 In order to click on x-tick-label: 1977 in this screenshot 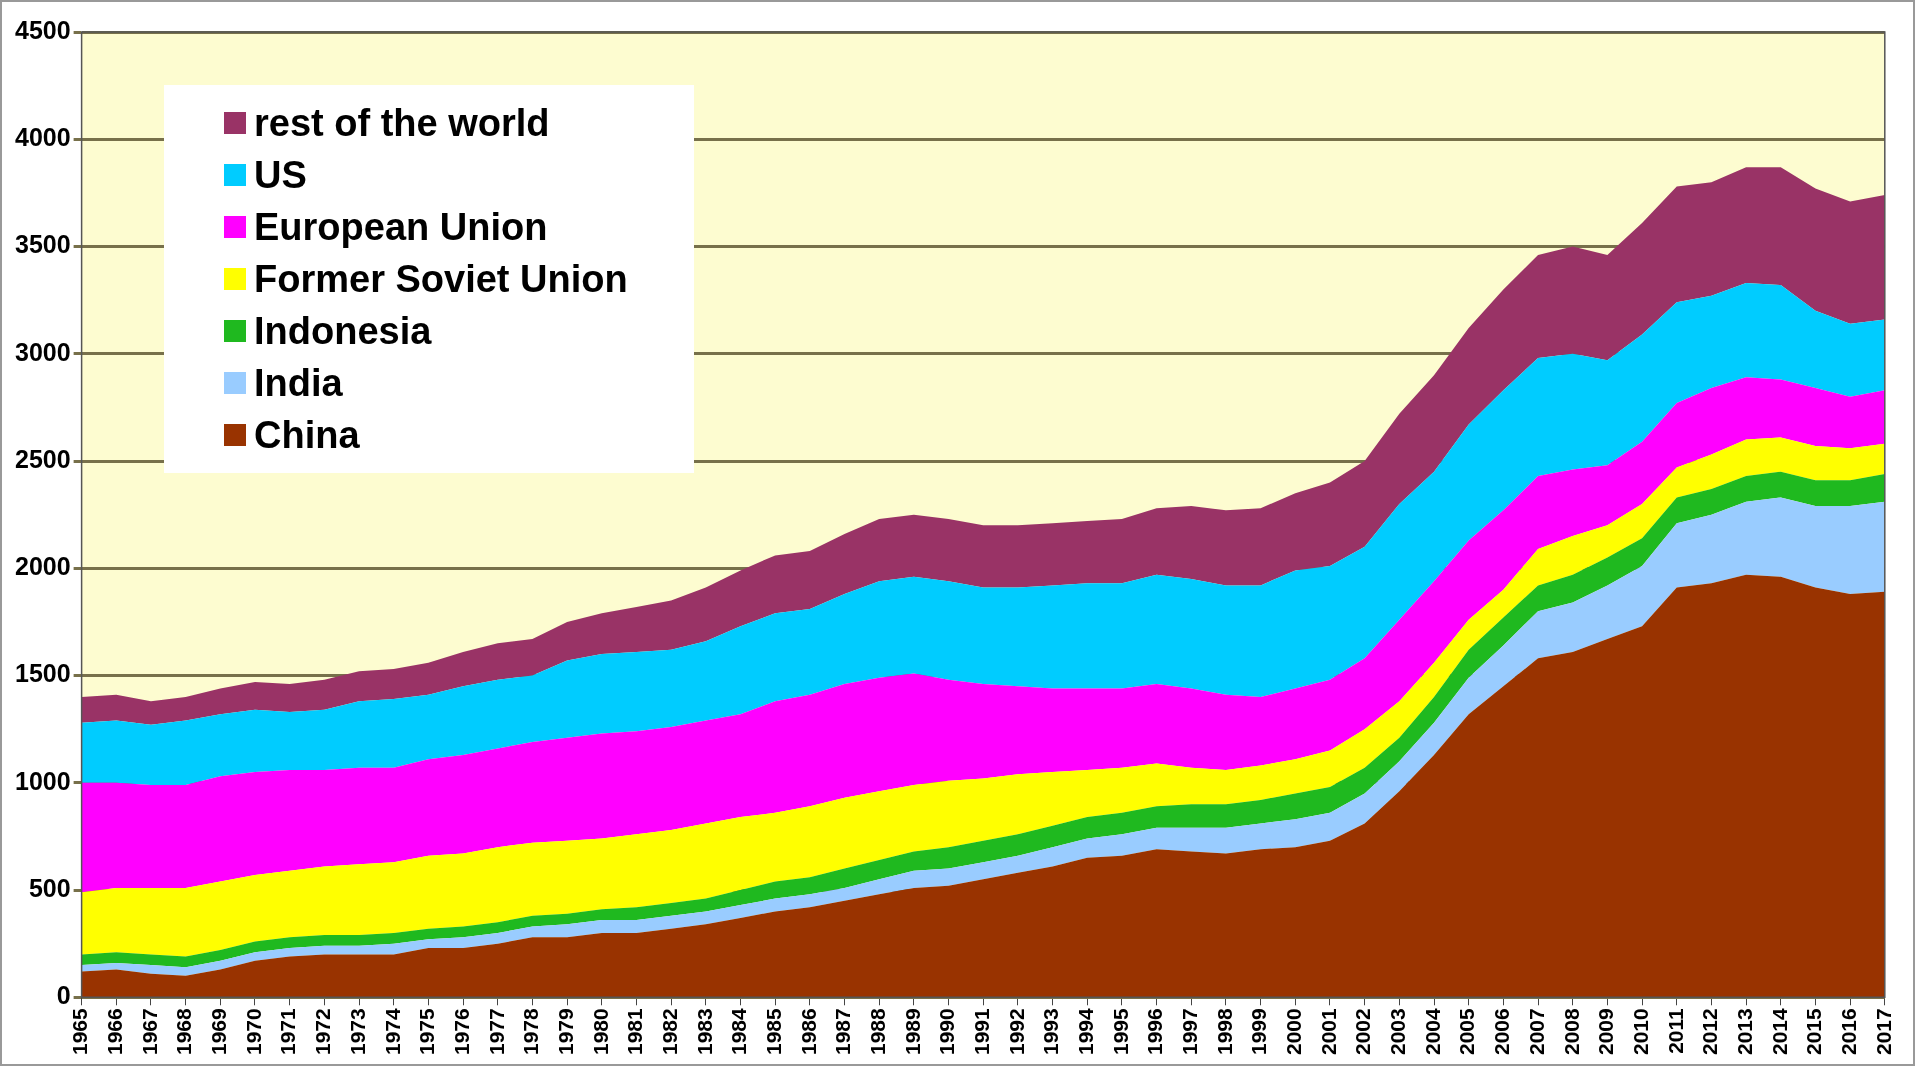, I will do `click(496, 1031)`.